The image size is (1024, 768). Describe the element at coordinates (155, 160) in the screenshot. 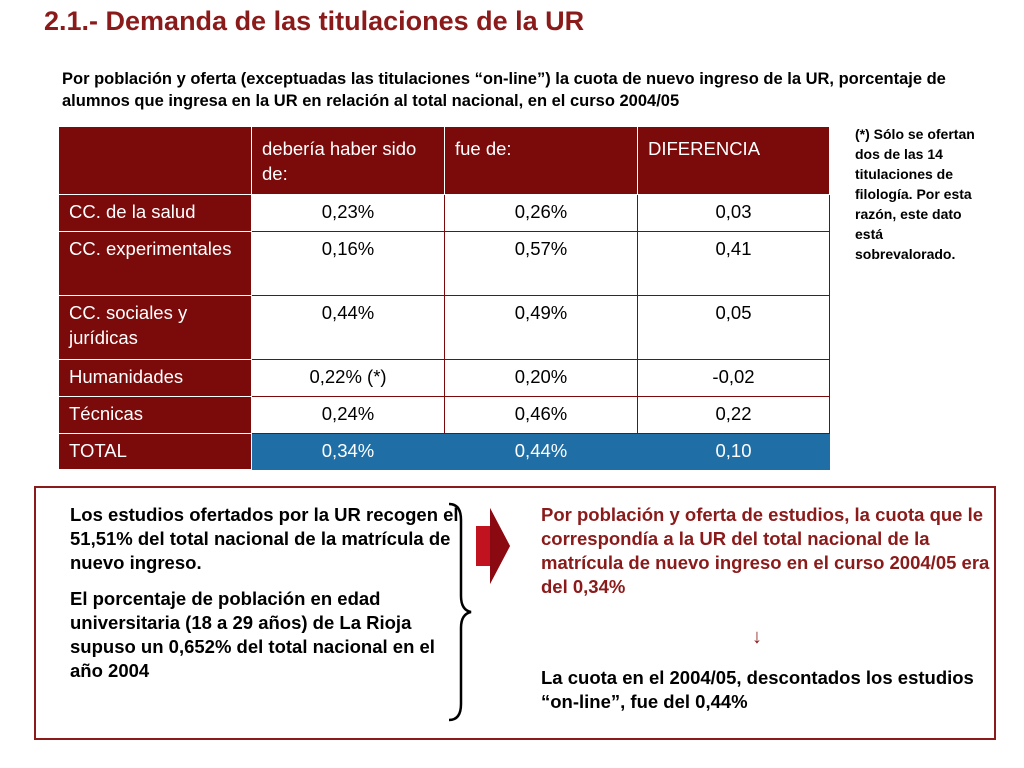

I see `header-empty-cell` at that location.